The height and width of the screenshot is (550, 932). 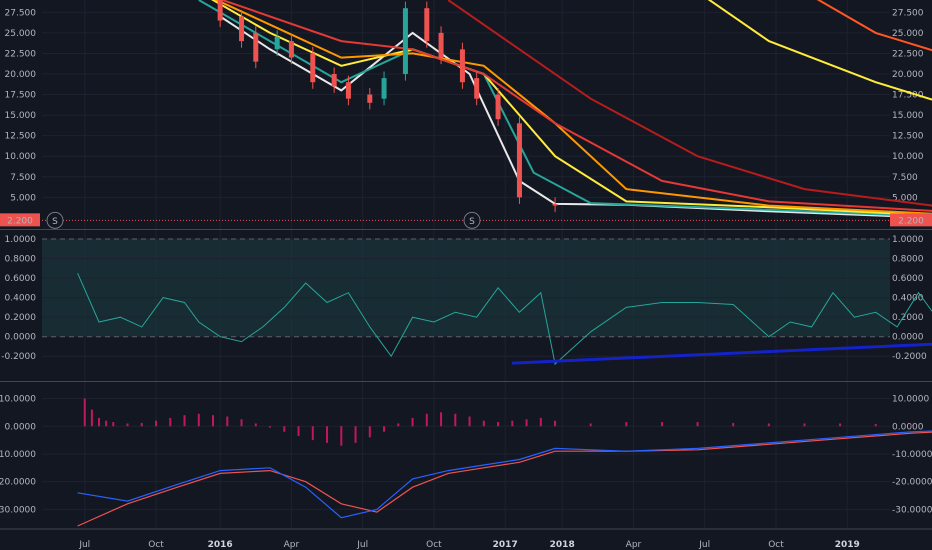 What do you see at coordinates (908, 299) in the screenshot?
I see `indicator-axis-label-right: 0.4000` at bounding box center [908, 299].